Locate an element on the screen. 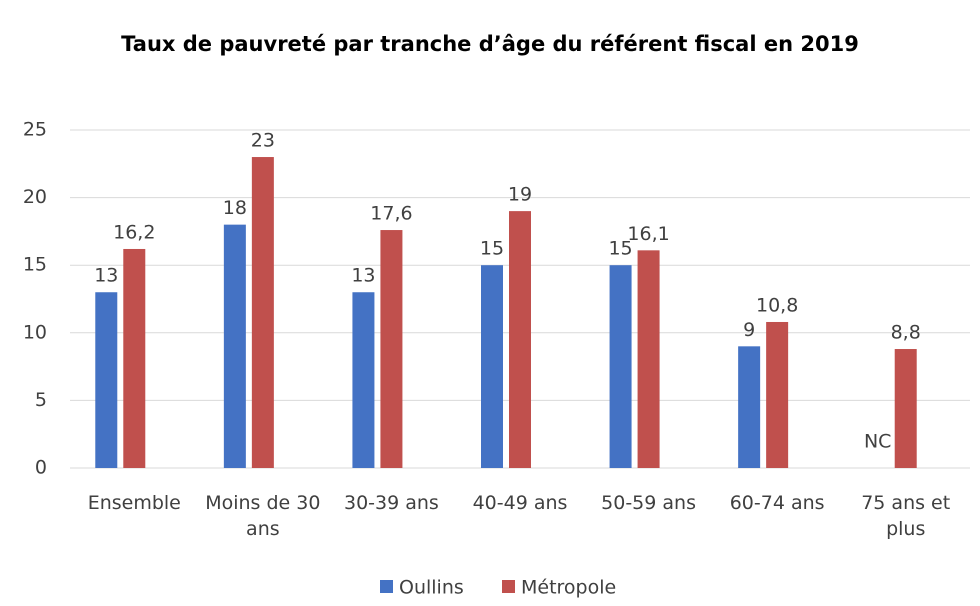 This screenshot has height=606, width=980. data-label: 19 is located at coordinates (520, 195).